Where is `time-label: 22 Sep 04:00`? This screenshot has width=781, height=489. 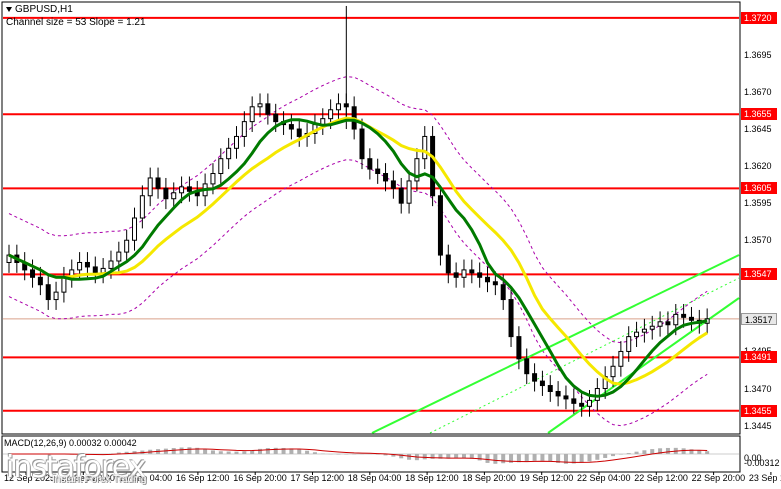 time-label: 22 Sep 04:00 is located at coordinates (604, 478).